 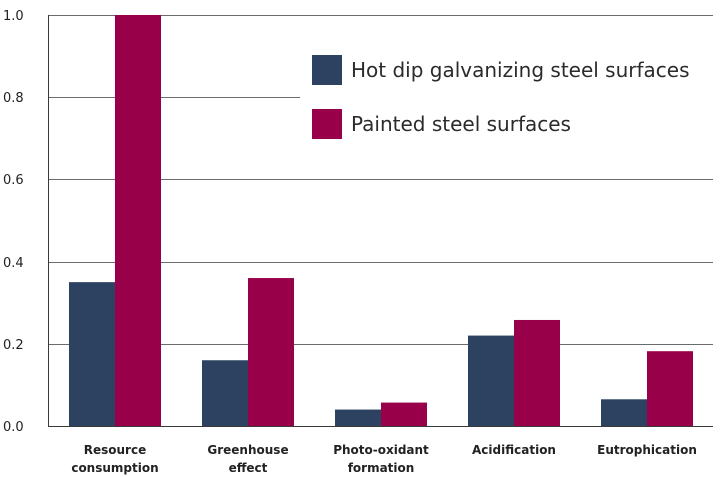 What do you see at coordinates (461, 124) in the screenshot?
I see `legend-label: Painted steel surfaces` at bounding box center [461, 124].